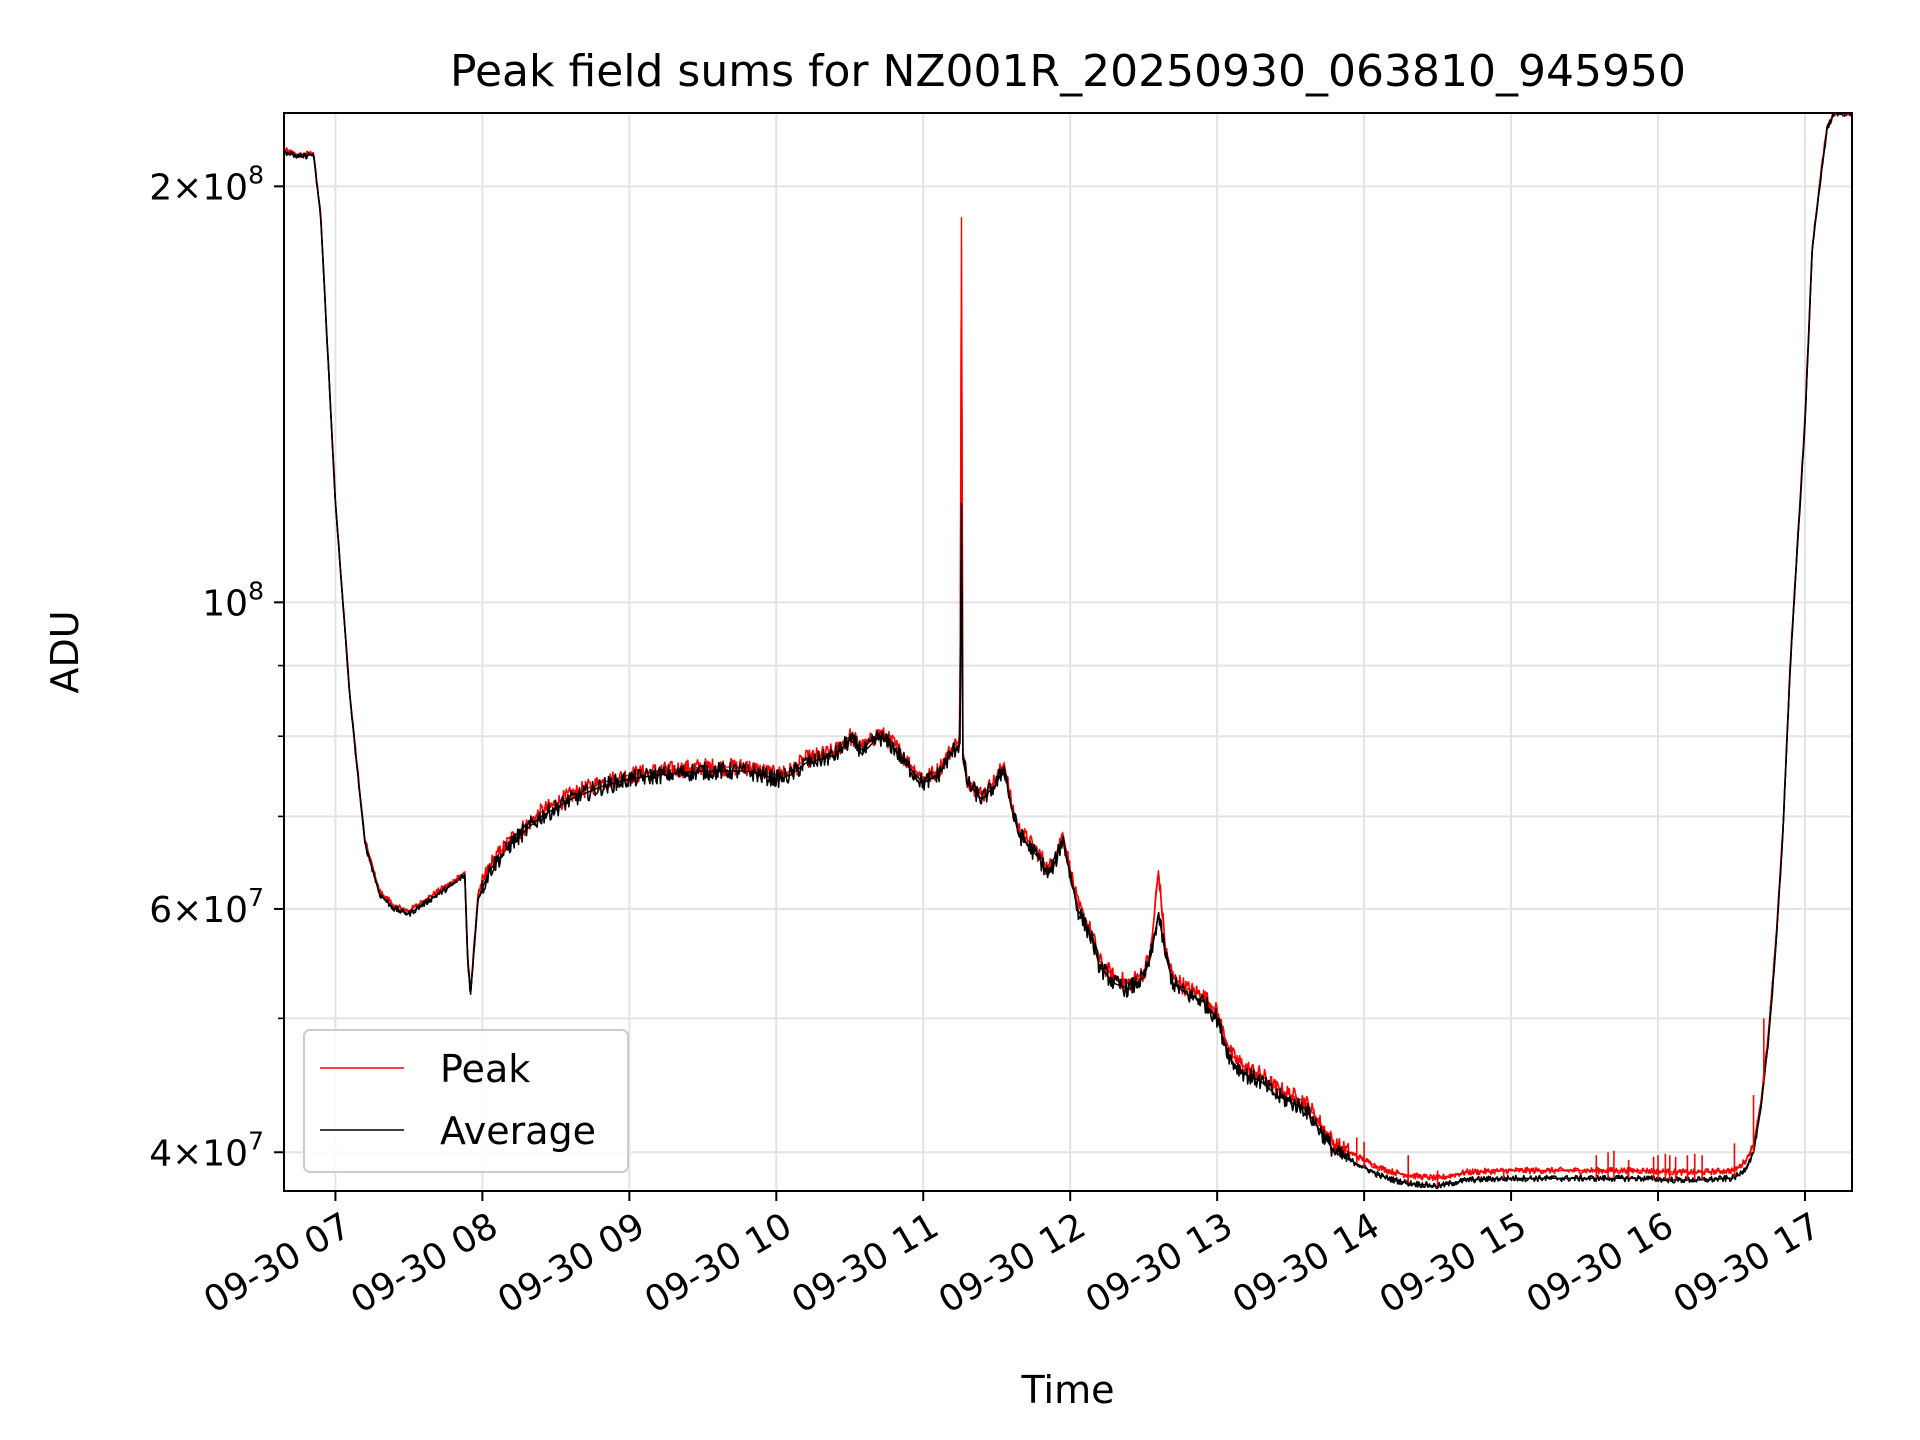 Image resolution: width=1920 pixels, height=1440 pixels. Describe the element at coordinates (1306, 1263) in the screenshot. I see `x-tick-label: 09-30 14` at that location.